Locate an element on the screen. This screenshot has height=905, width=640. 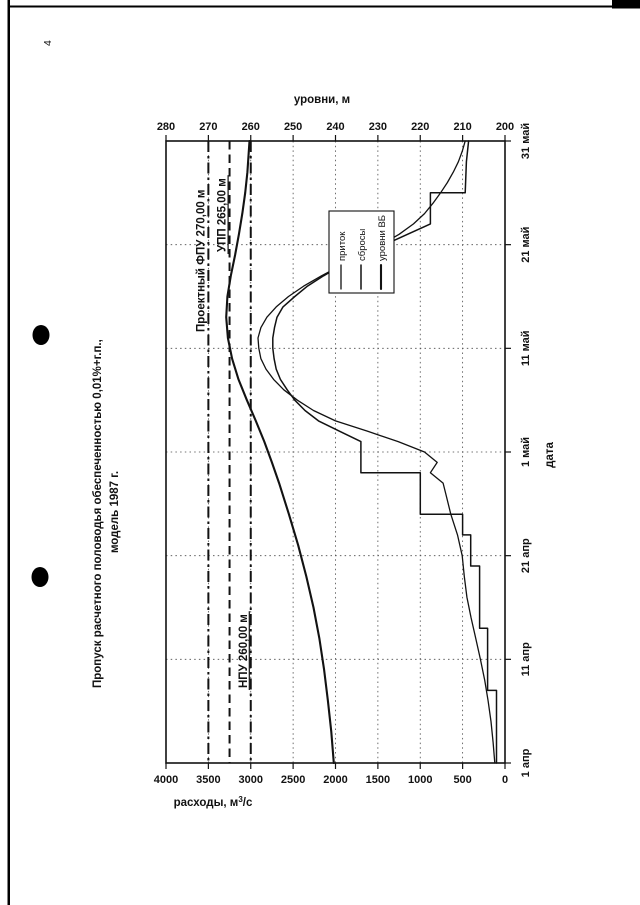
flow-axis-title-sup: 3 is located at coordinates (240, 799).